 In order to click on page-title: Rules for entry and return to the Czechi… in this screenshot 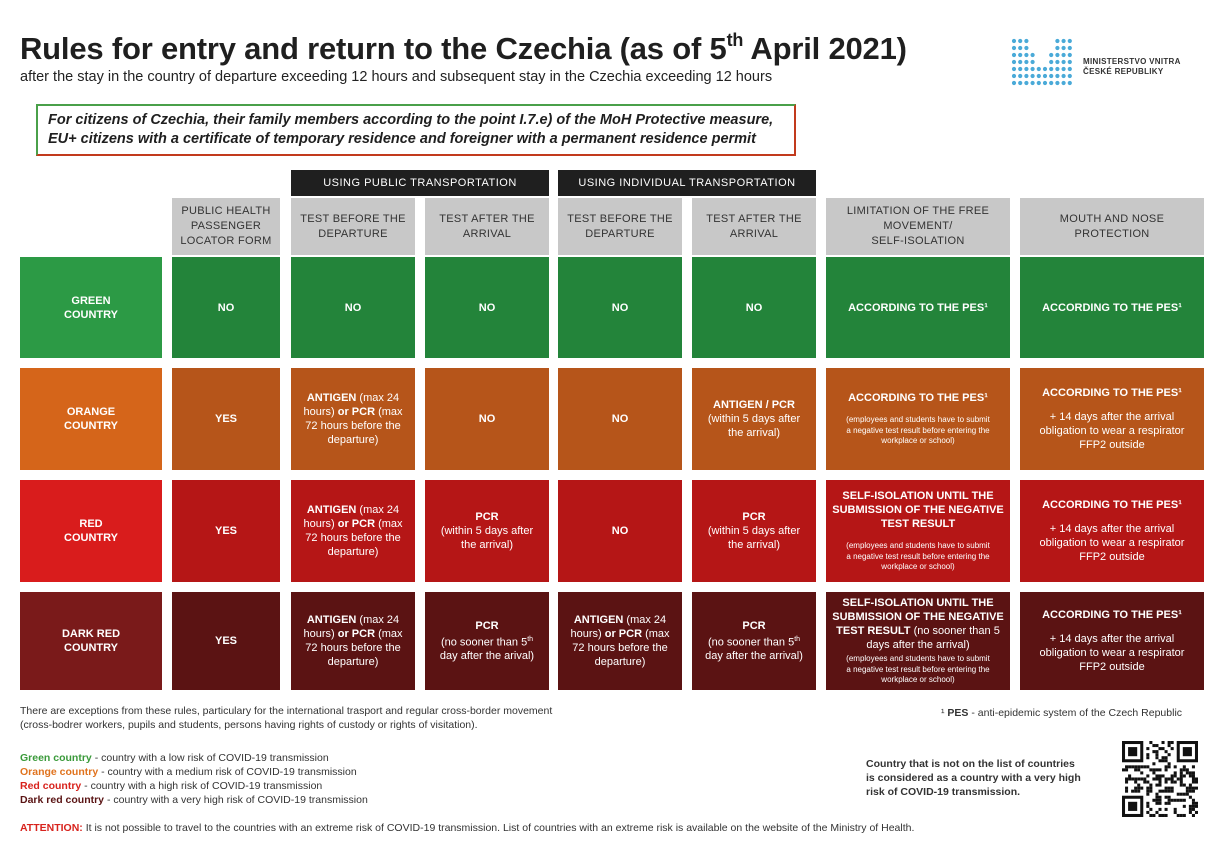, I will do `click(463, 48)`.